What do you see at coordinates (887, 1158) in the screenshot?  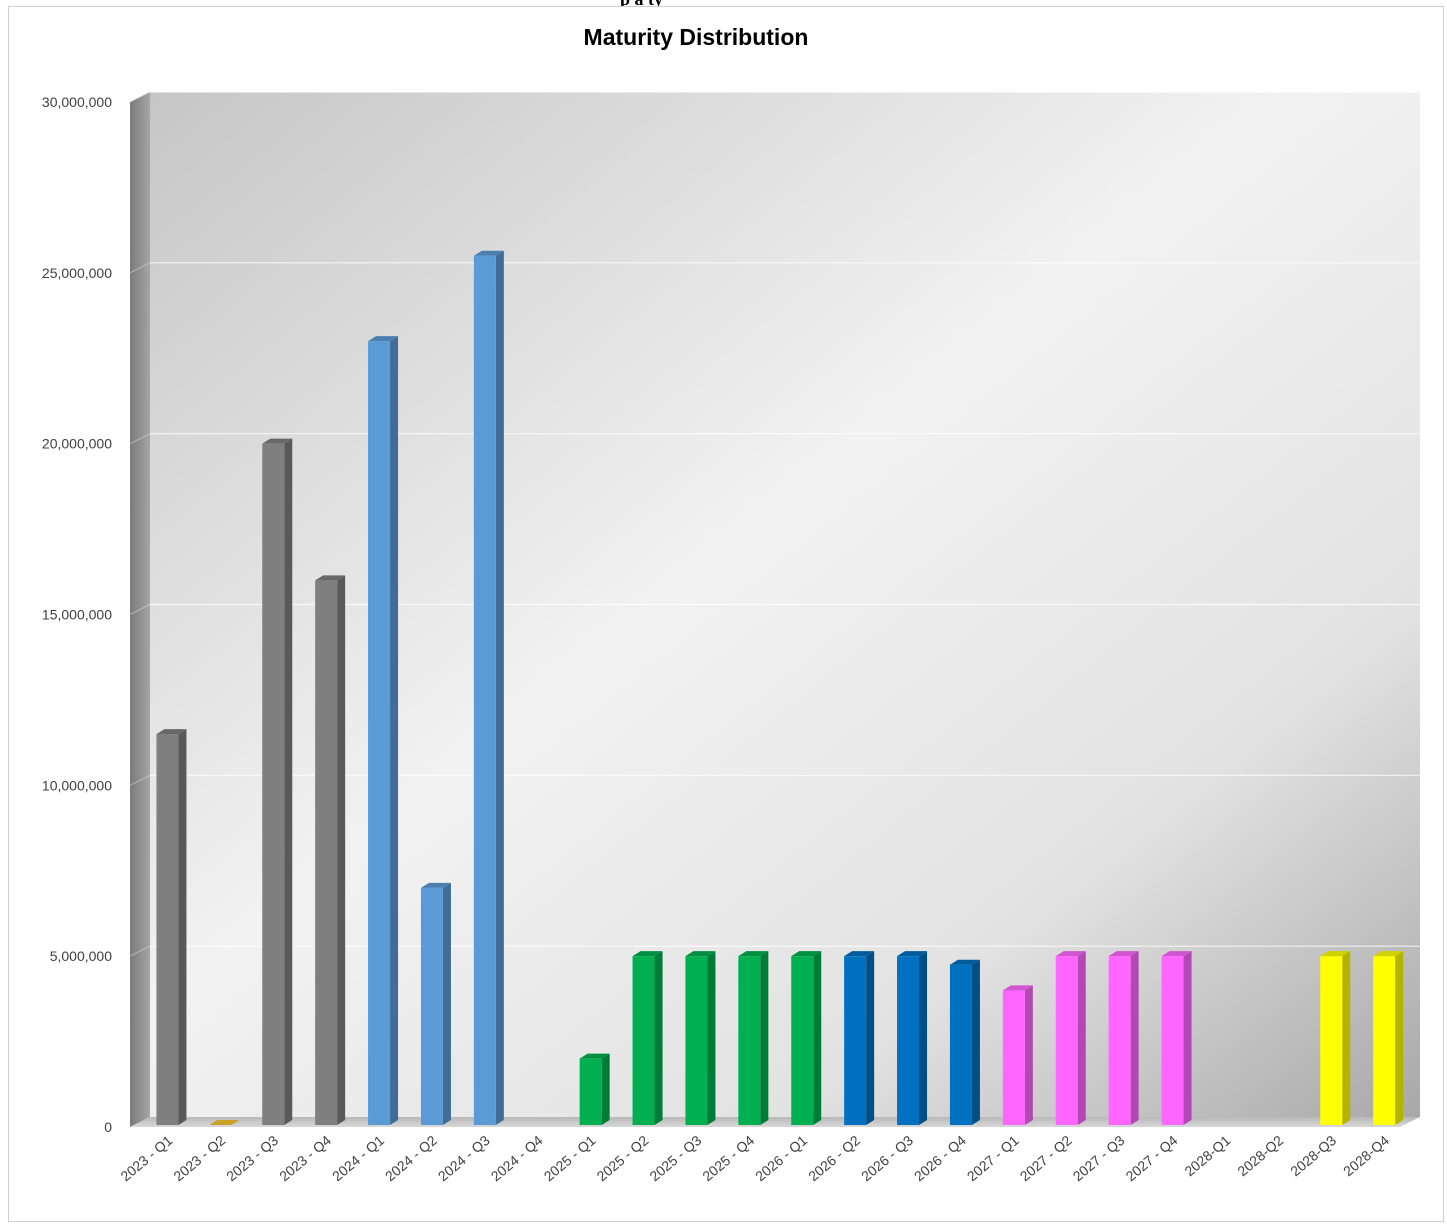 I see `x-tick-label: 2026 - Q3` at bounding box center [887, 1158].